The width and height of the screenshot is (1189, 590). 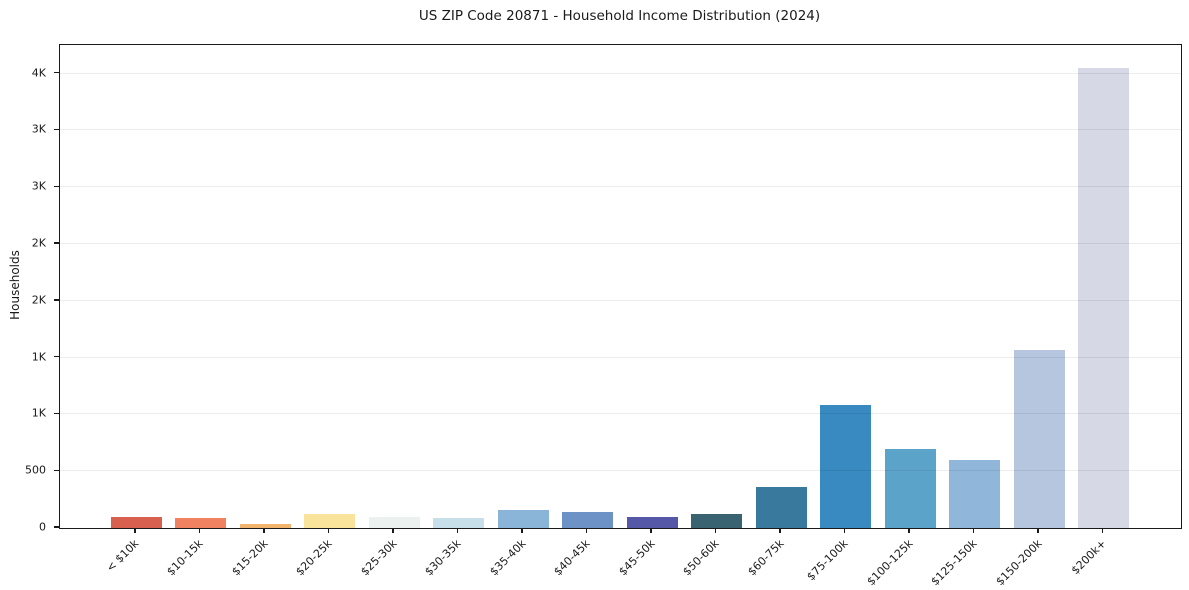 What do you see at coordinates (443, 558) in the screenshot?
I see `x-tick-label-text: $30-35k` at bounding box center [443, 558].